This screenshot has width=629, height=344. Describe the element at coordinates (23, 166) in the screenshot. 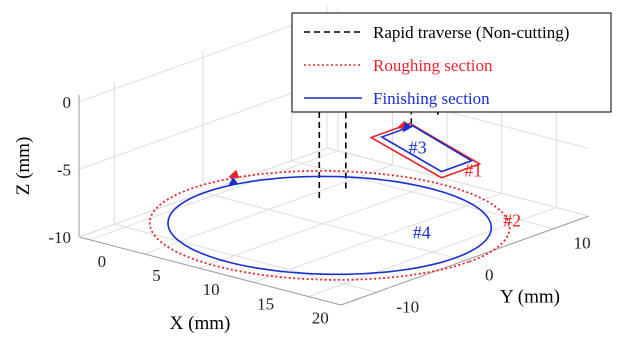

I see `z-axis-label: Z (mm)` at that location.